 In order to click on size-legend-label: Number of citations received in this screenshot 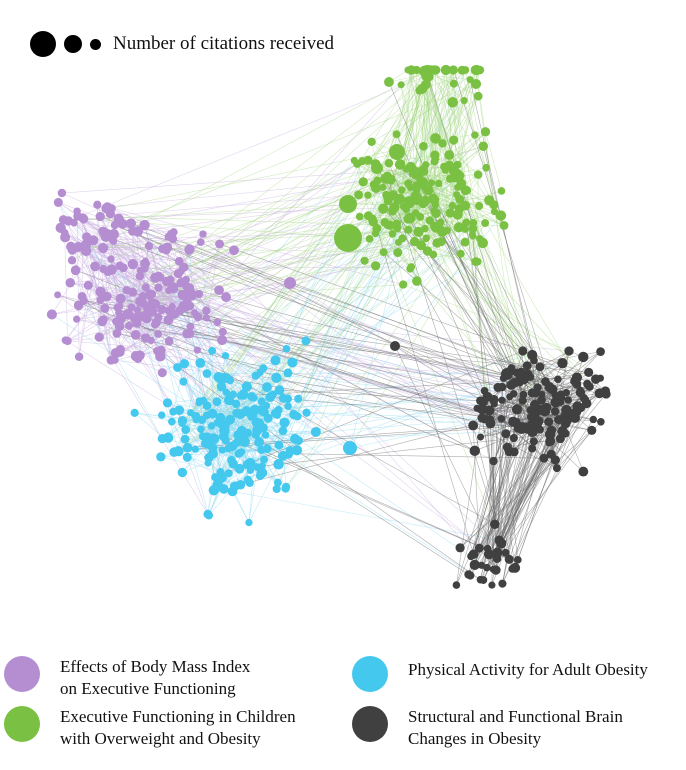, I will do `click(224, 43)`.